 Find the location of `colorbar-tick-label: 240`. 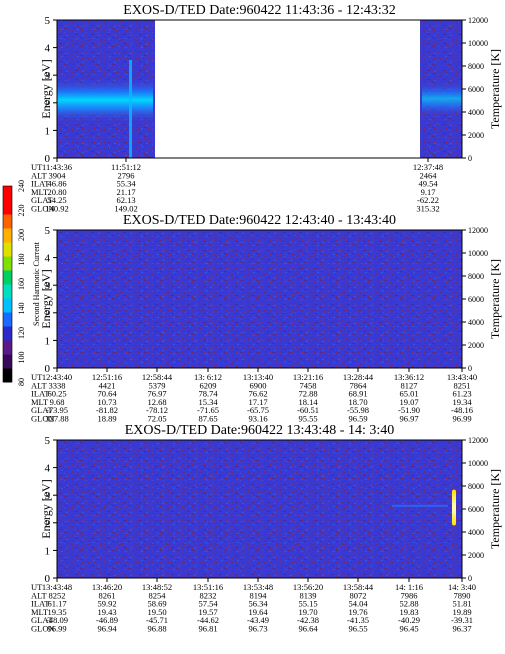

colorbar-tick-label: 240 is located at coordinates (21, 186).